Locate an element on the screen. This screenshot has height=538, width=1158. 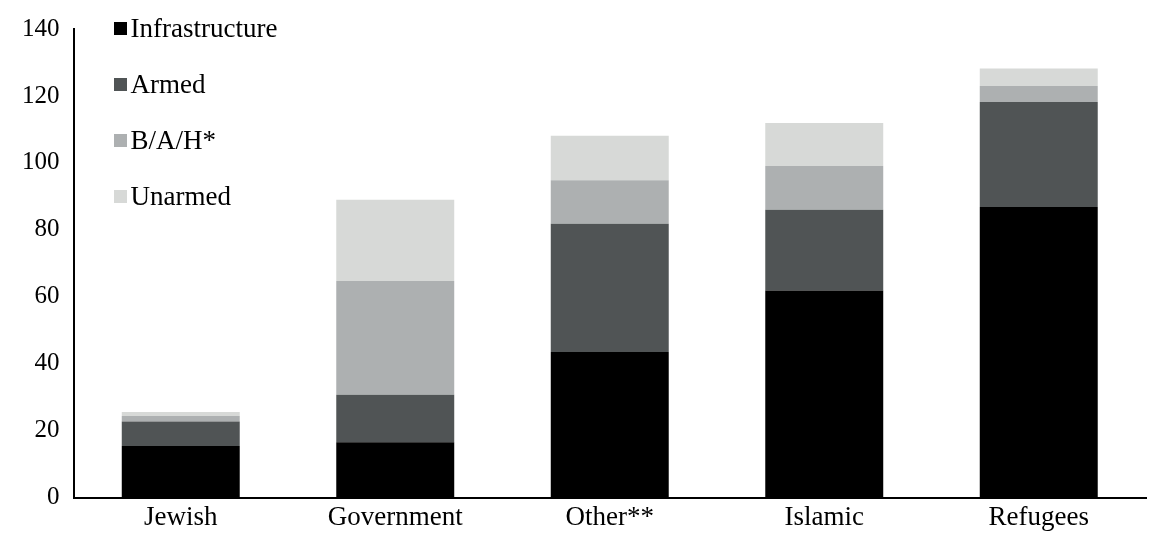
x-tick-label: Refugees is located at coordinates (1038, 515).